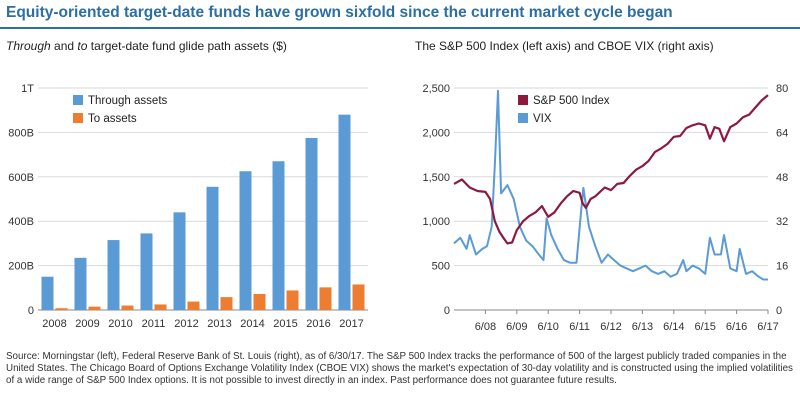 Image resolution: width=800 pixels, height=400 pixels. I want to click on right-y-tick-label: 80, so click(782, 89).